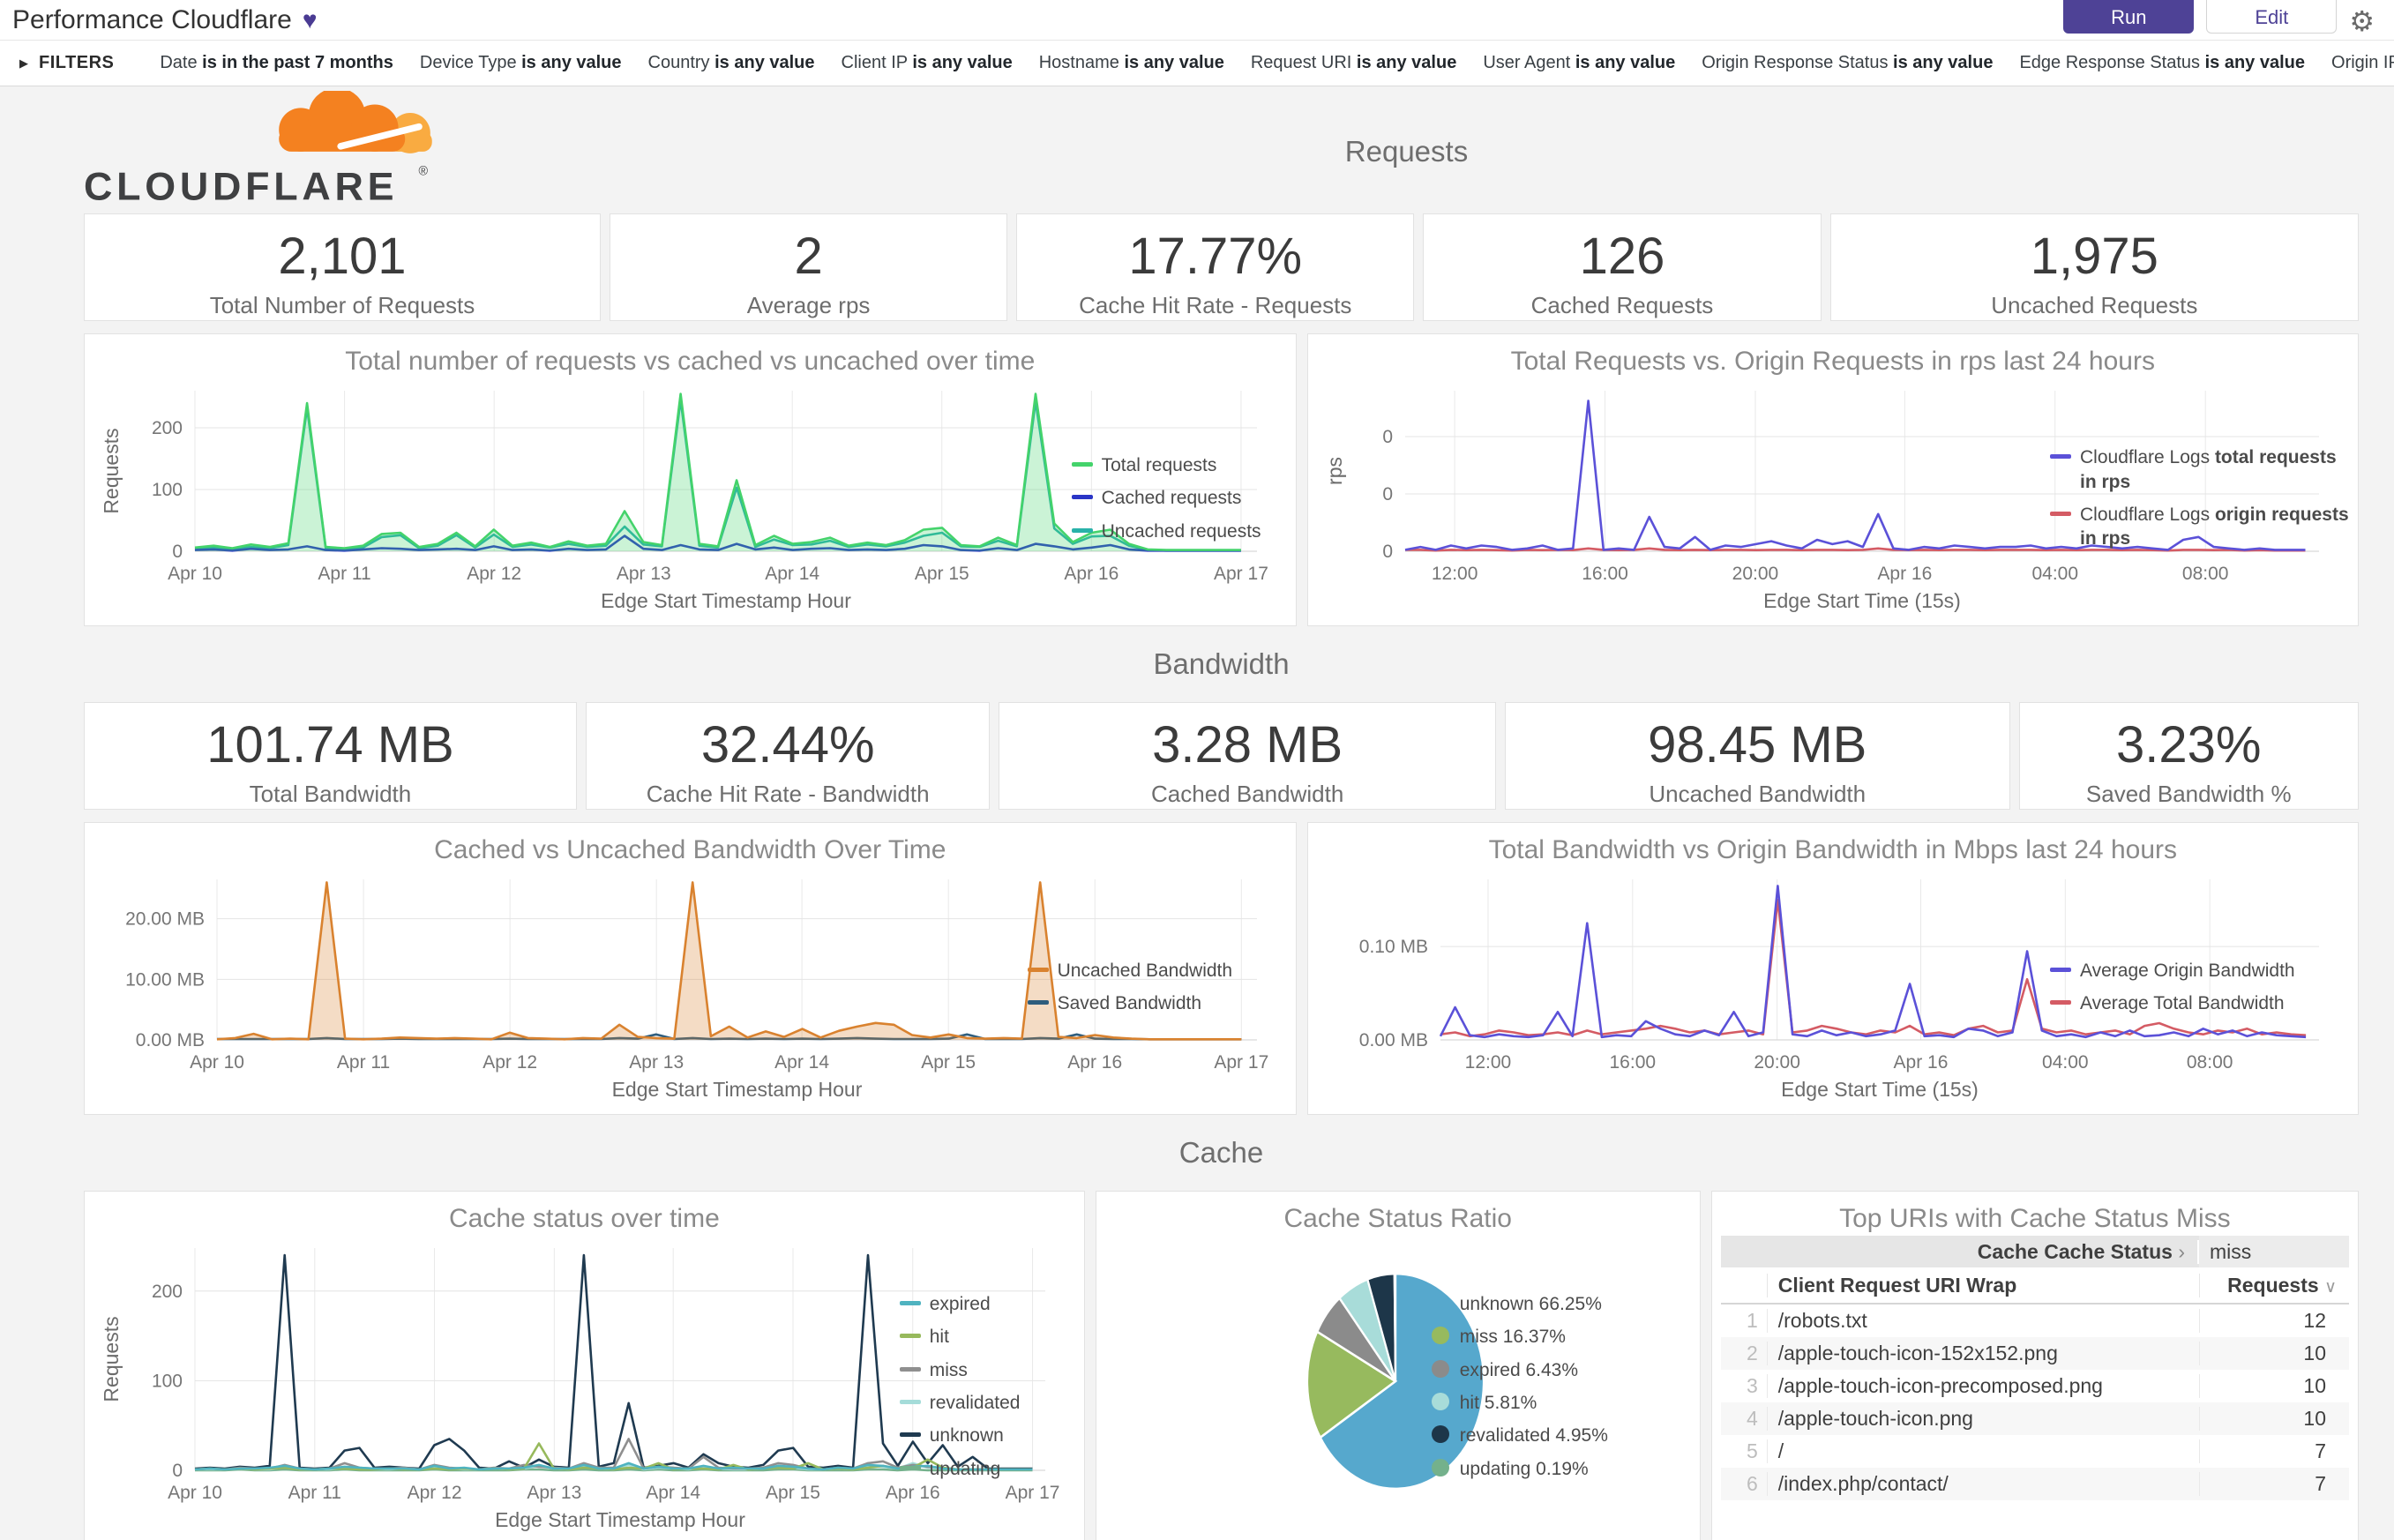 The height and width of the screenshot is (1540, 2394). What do you see at coordinates (731, 62) in the screenshot?
I see `filter-country: Country is any value` at bounding box center [731, 62].